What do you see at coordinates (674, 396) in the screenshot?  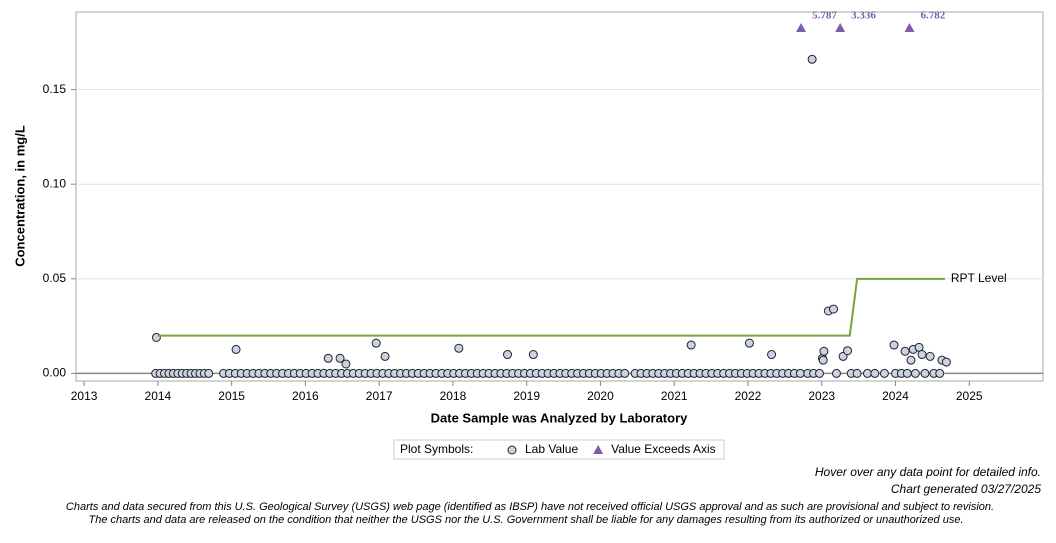 I see `x-tick-label: 2021` at bounding box center [674, 396].